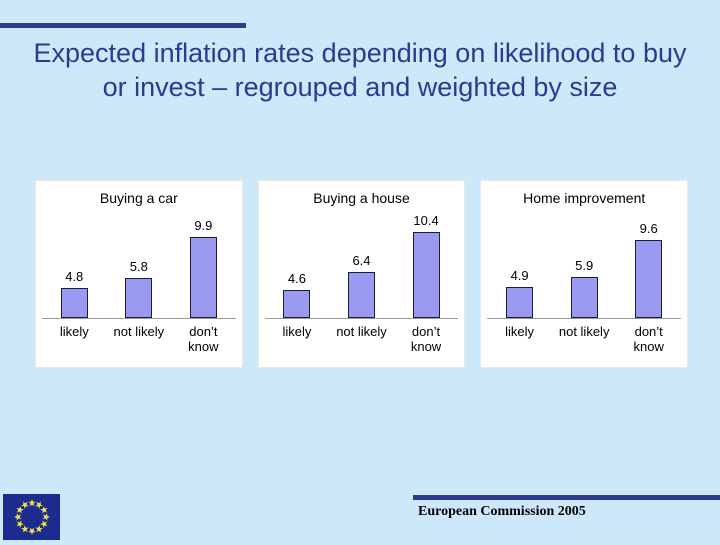 This screenshot has width=720, height=545. I want to click on bar-column: 9.9, so click(203, 268).